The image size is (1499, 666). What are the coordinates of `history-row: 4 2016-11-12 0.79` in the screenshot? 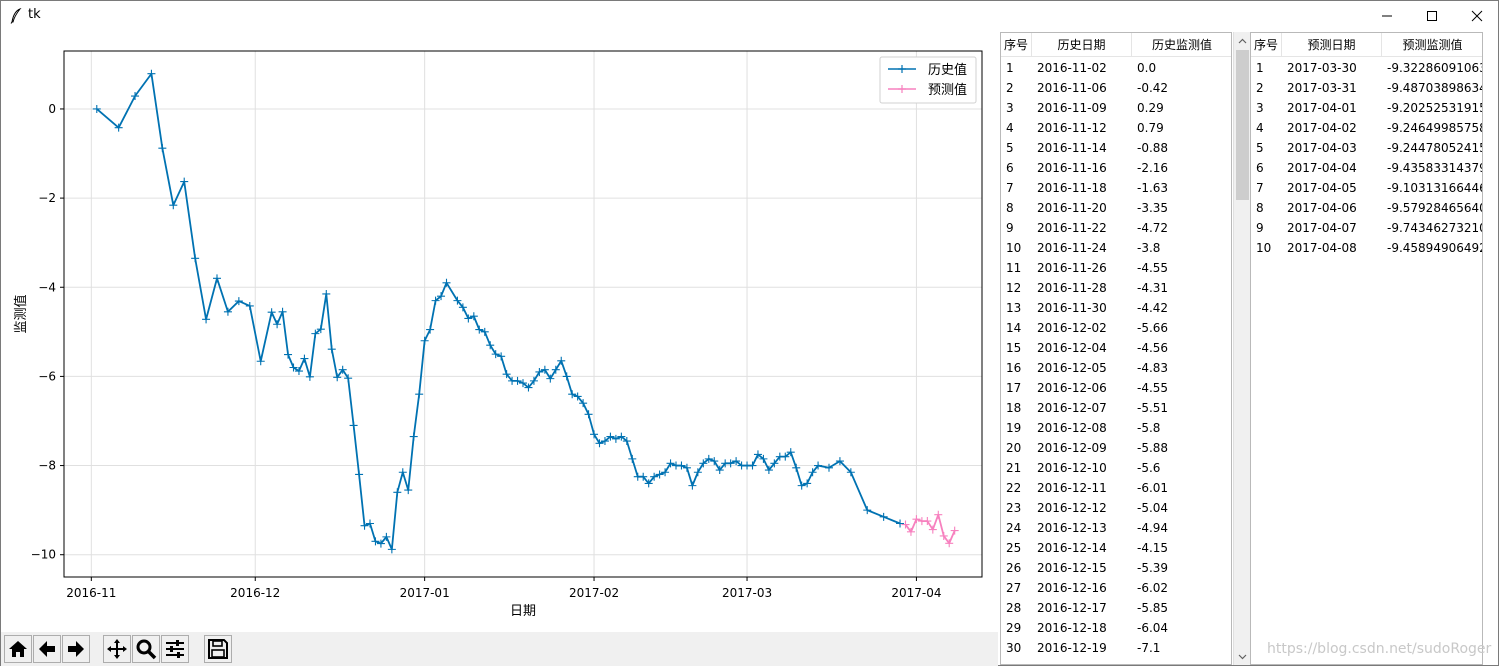 It's located at (1116, 128).